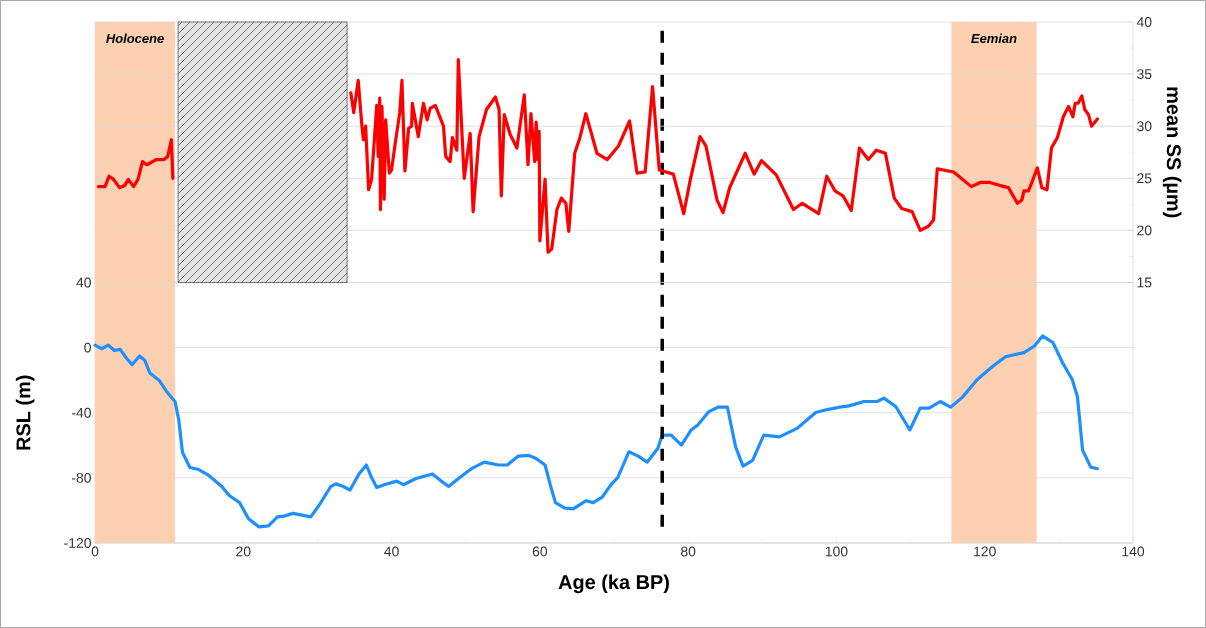  What do you see at coordinates (613, 584) in the screenshot?
I see `x-axis-title: Age (ka BP)` at bounding box center [613, 584].